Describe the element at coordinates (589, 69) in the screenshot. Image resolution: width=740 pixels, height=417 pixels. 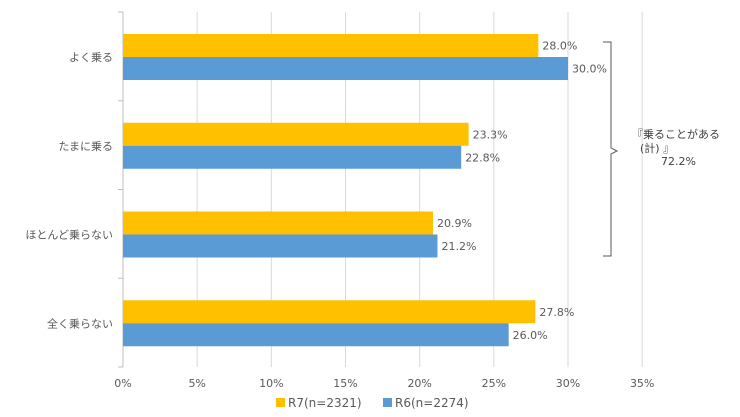
I see `data-label-1-0: 30.0%` at that location.